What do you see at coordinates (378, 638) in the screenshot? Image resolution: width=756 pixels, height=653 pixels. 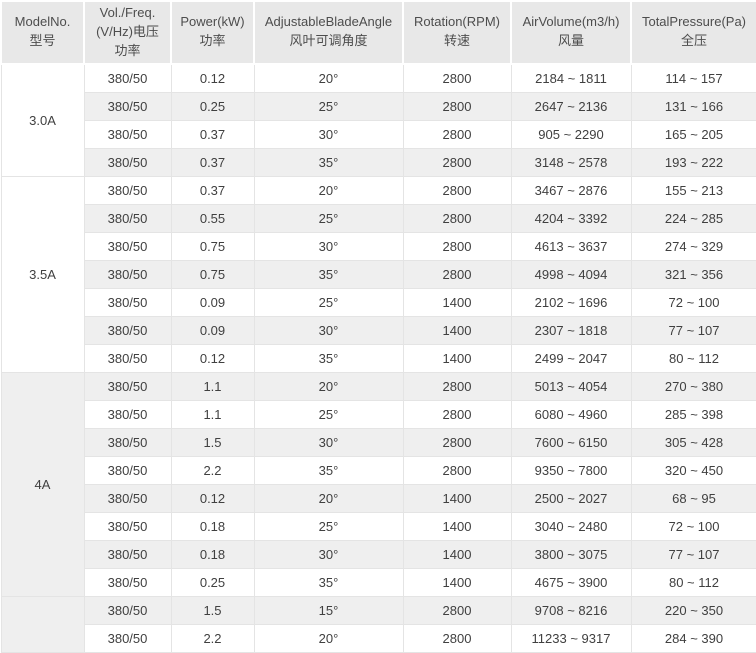 I see `table-row: 380/50 2.2 20° 2800 11233 ~ 9317 284 ~ 390` at bounding box center [378, 638].